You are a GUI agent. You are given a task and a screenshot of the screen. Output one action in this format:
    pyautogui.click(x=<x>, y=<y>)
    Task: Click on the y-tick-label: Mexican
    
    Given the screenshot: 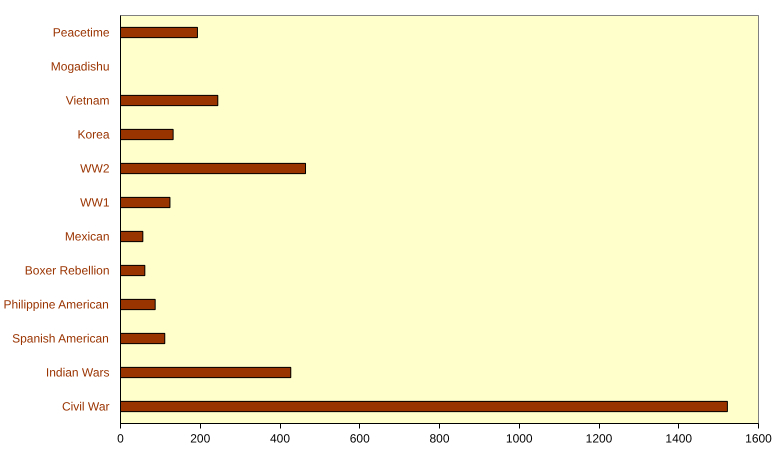 What is the action you would take?
    pyautogui.click(x=87, y=237)
    